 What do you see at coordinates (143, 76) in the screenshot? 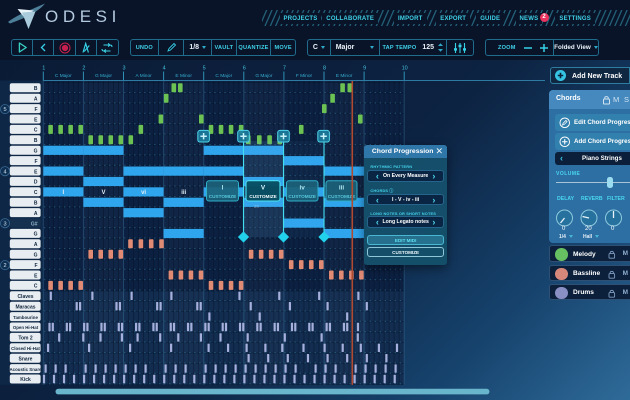
I see `svg-text: A Minor` at bounding box center [143, 76].